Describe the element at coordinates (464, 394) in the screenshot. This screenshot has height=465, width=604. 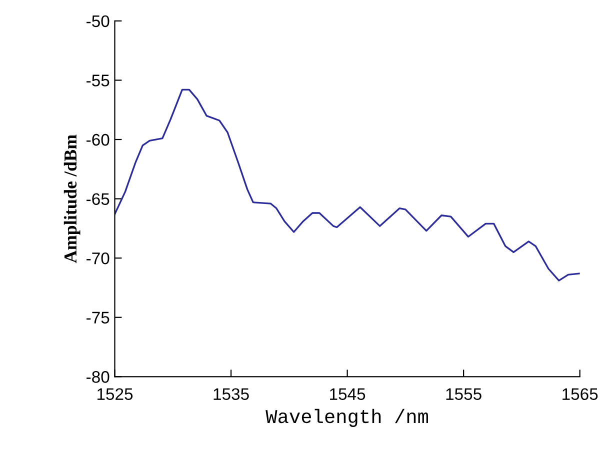
I see `x-tick-label: 1555` at that location.